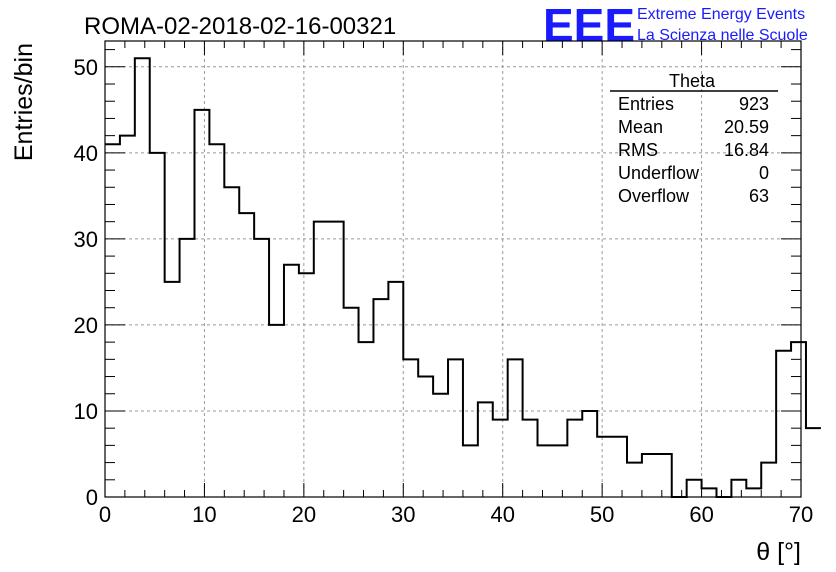 The width and height of the screenshot is (836, 572). I want to click on x-tick-label: 20, so click(304, 514).